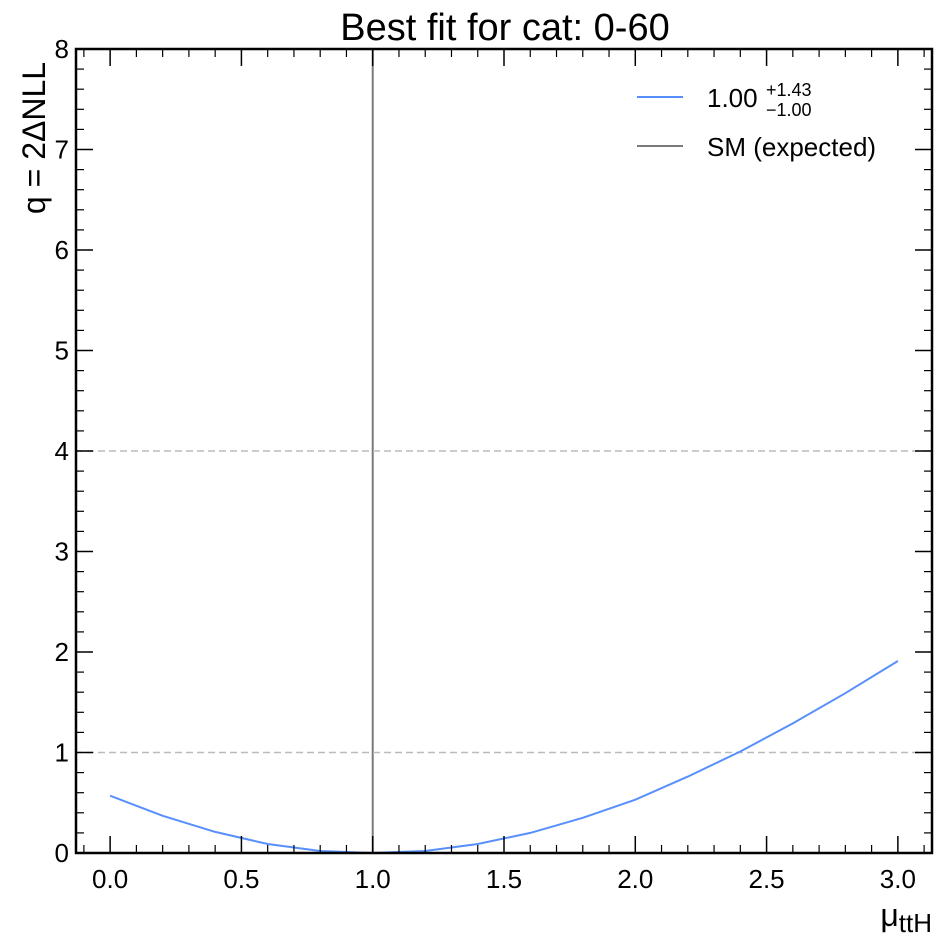 This screenshot has height=941, width=942. Describe the element at coordinates (62, 49) in the screenshot. I see `y-tick-label: 8` at that location.